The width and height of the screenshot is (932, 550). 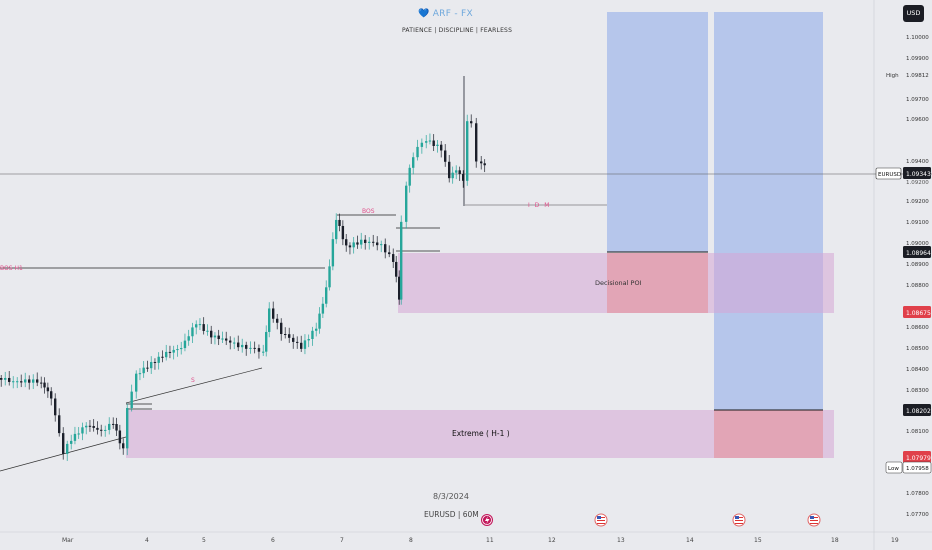 What do you see at coordinates (917, 38) in the screenshot?
I see `price-tick: 1.10000` at bounding box center [917, 38].